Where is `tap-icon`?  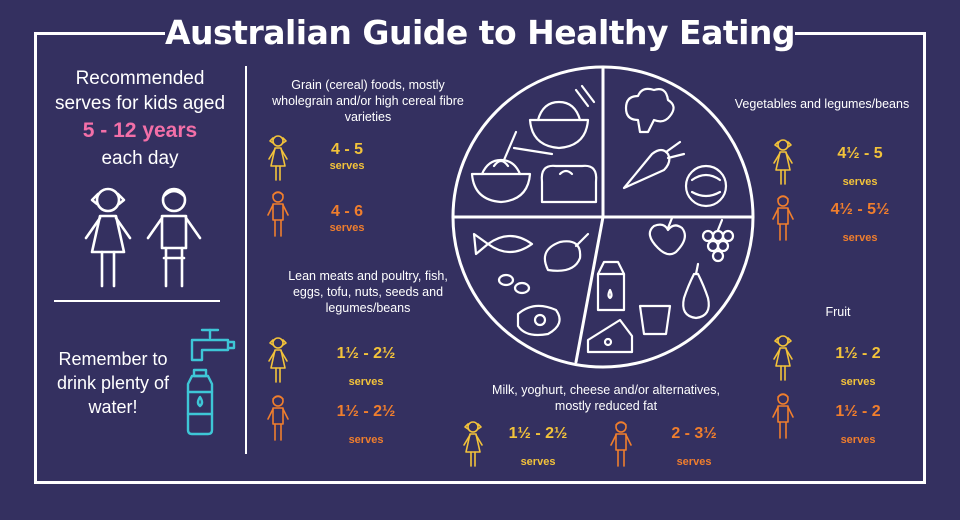 tap-icon is located at coordinates (213, 345).